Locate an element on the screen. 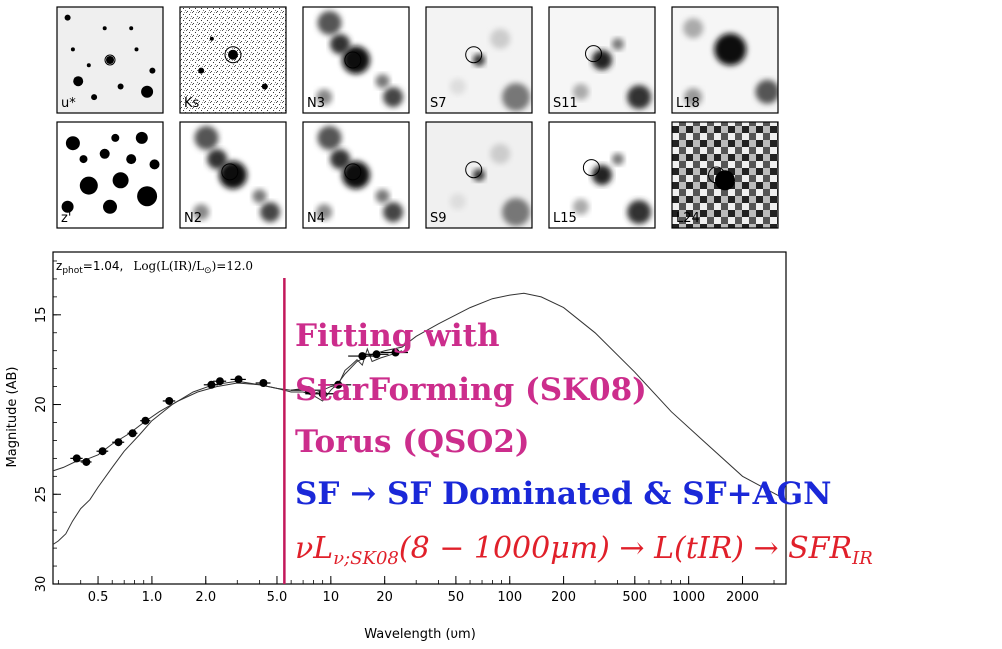  x-tick-label: 100 is located at coordinates (509, 597).